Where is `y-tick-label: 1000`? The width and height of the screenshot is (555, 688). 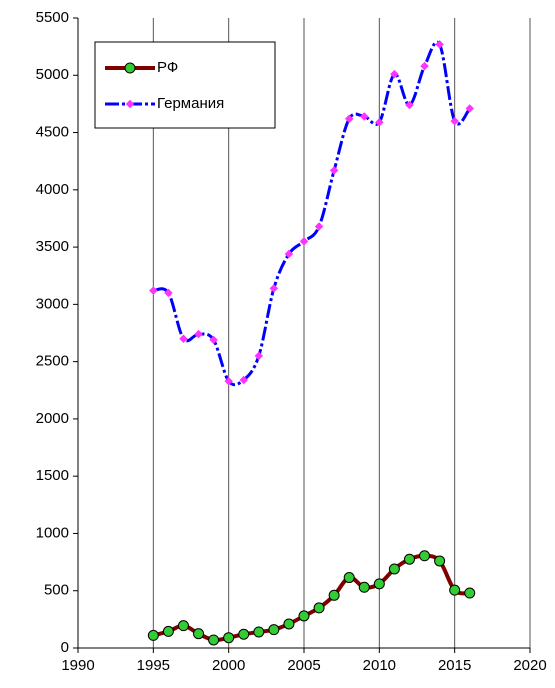 y-tick-label: 1000 is located at coordinates (52, 532).